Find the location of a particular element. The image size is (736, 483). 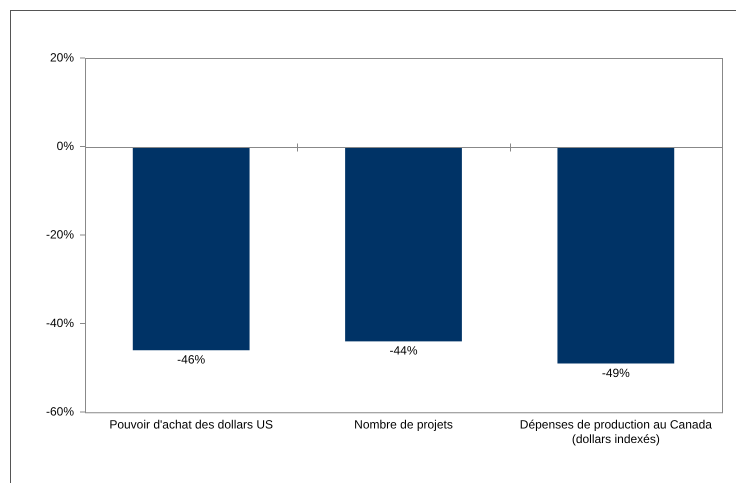

x-tick-label: Nombre de projets is located at coordinates (403, 425).